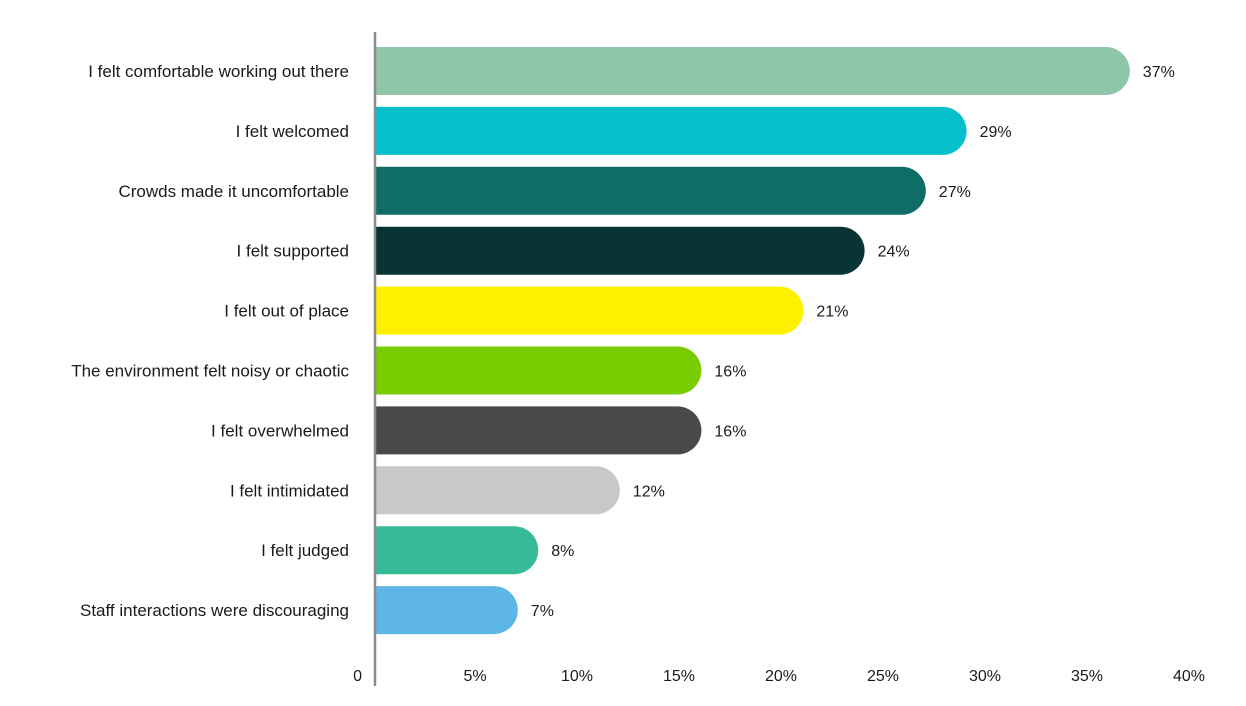  Describe the element at coordinates (781, 676) in the screenshot. I see `x-tick-label: 20%` at that location.